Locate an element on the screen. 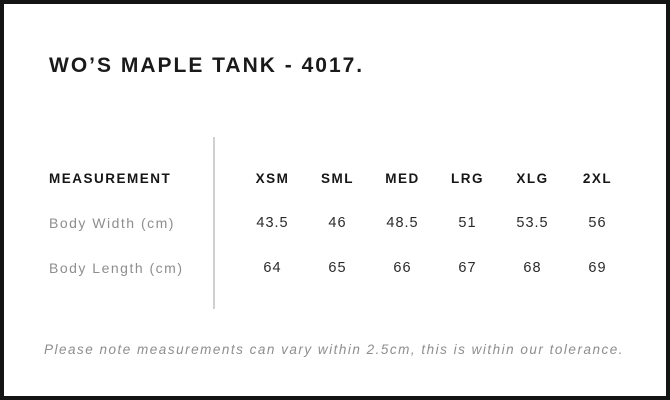 Image resolution: width=670 pixels, height=400 pixels. table-row-body-width: Body Width (cm) 43.5 46 48.5 51 53.5 56 is located at coordinates (337, 223).